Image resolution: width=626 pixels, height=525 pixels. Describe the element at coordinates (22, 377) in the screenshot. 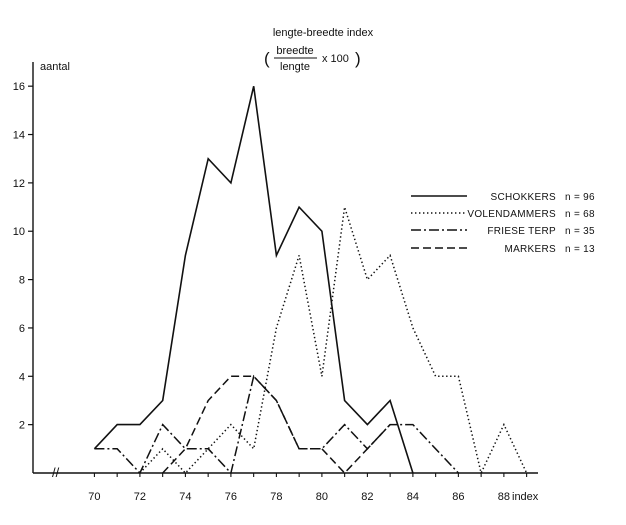

I see `y-tick-label: 4` at that location.